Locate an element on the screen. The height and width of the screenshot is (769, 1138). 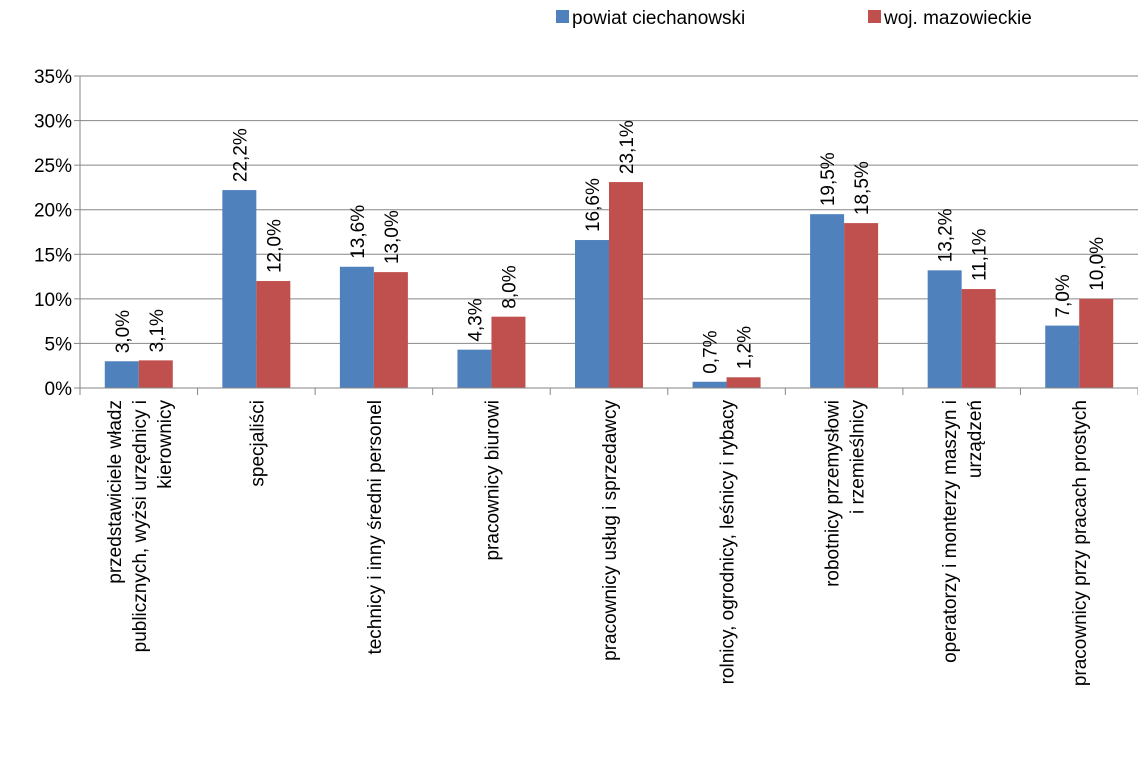
legend-label-powiat: powiat ciechanowski is located at coordinates (658, 18).